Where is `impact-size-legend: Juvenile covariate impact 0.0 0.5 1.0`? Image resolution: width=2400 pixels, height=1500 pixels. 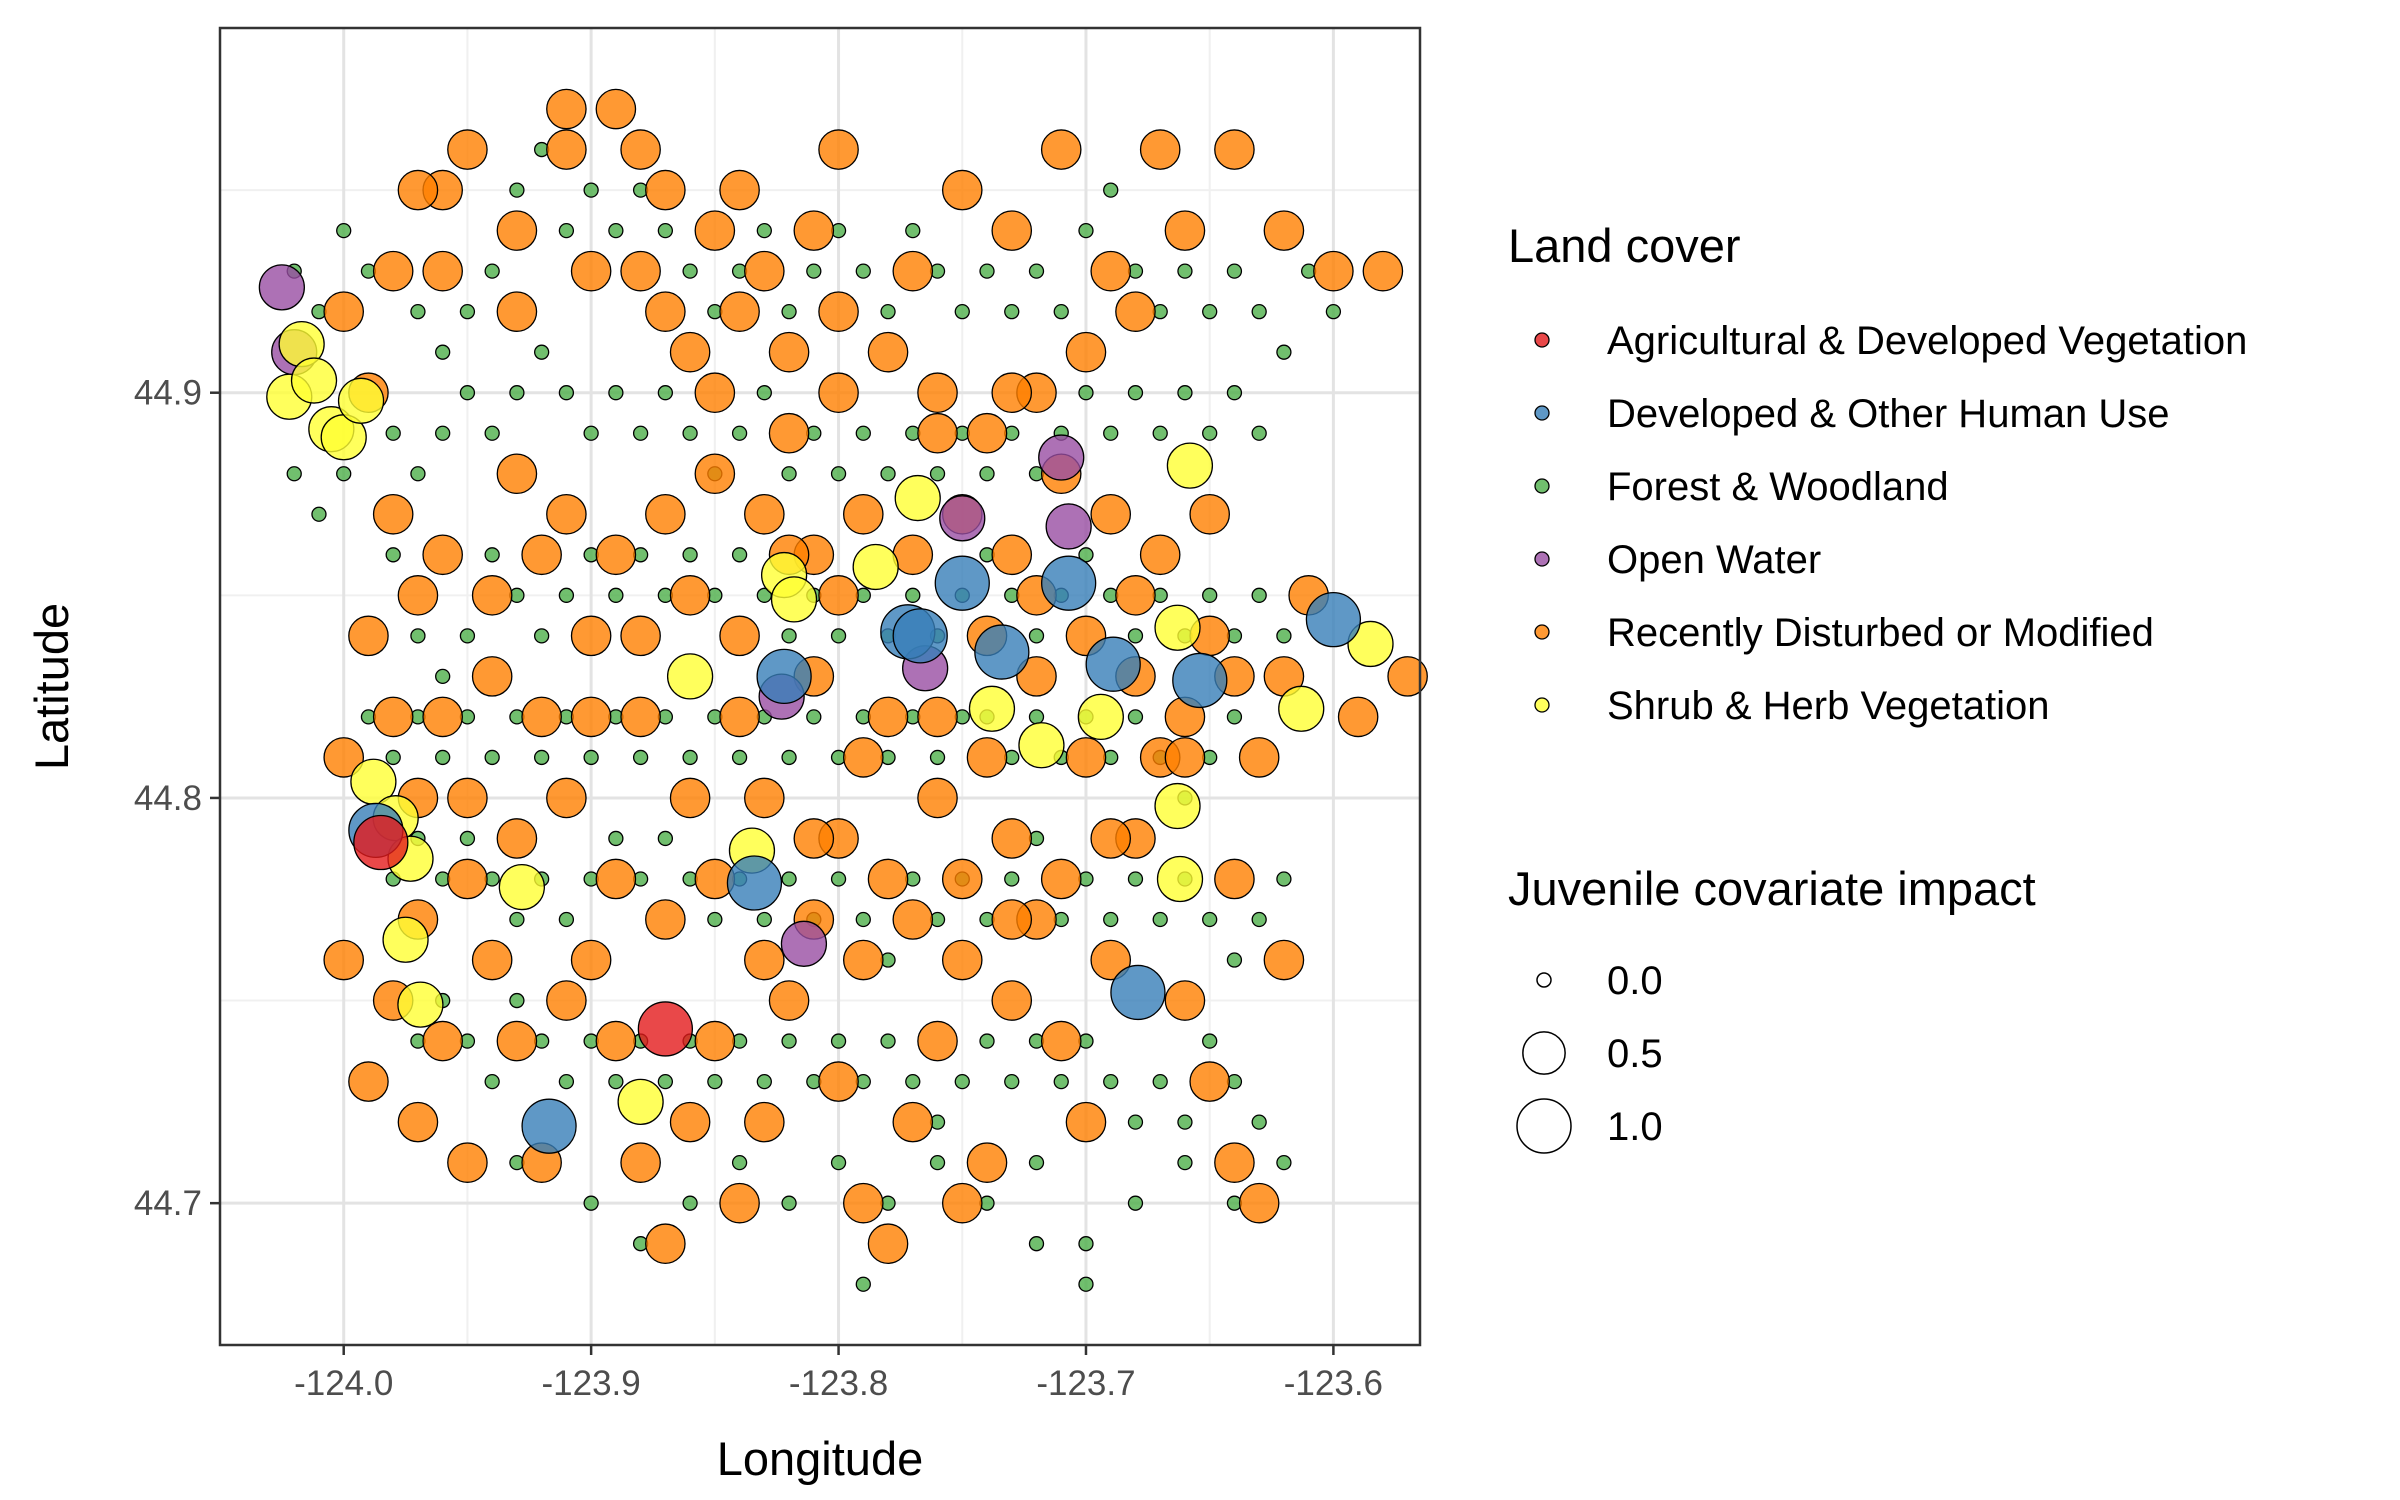 impact-size-legend: Juvenile covariate impact 0.0 0.5 1.0 is located at coordinates (1772, 1008).